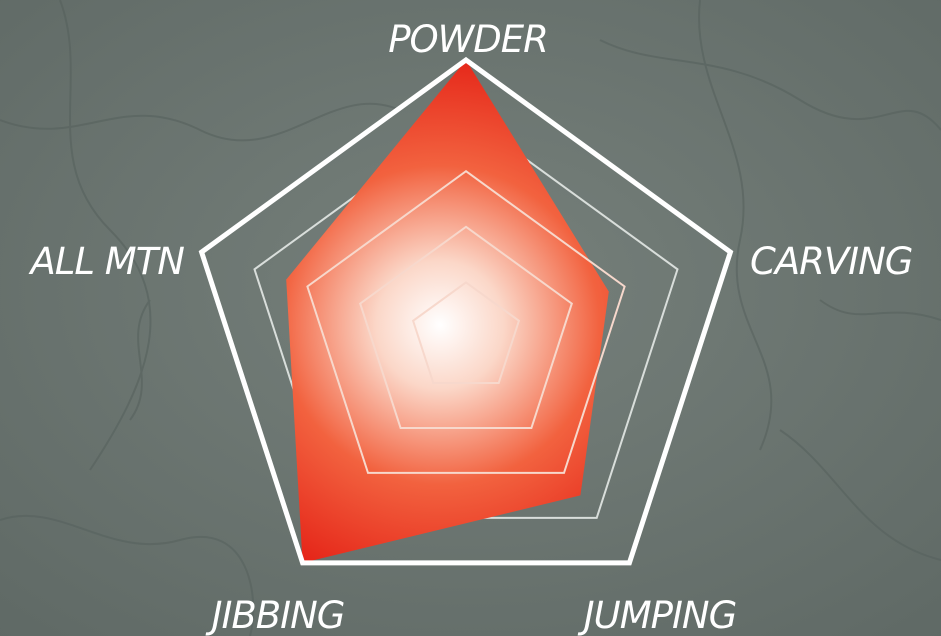 This screenshot has width=941, height=636. What do you see at coordinates (106, 261) in the screenshot?
I see `axis-label-all-mtn: ALL MTN` at bounding box center [106, 261].